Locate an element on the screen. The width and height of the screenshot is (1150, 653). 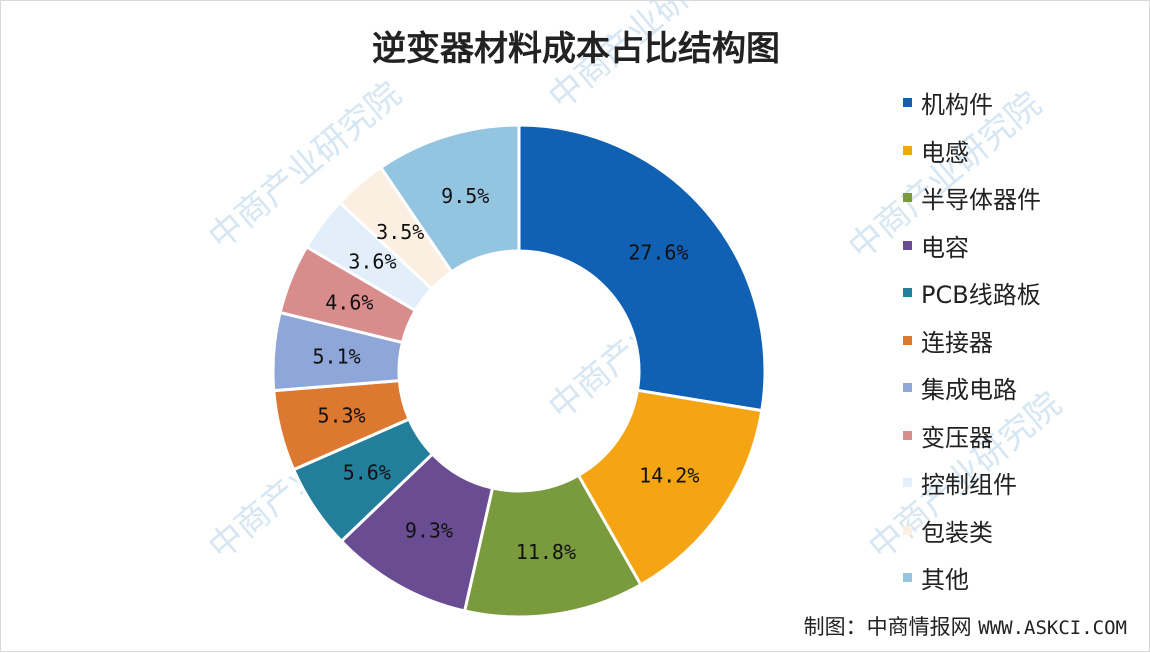
legend-item: 连接器 is located at coordinates (1023, 341).